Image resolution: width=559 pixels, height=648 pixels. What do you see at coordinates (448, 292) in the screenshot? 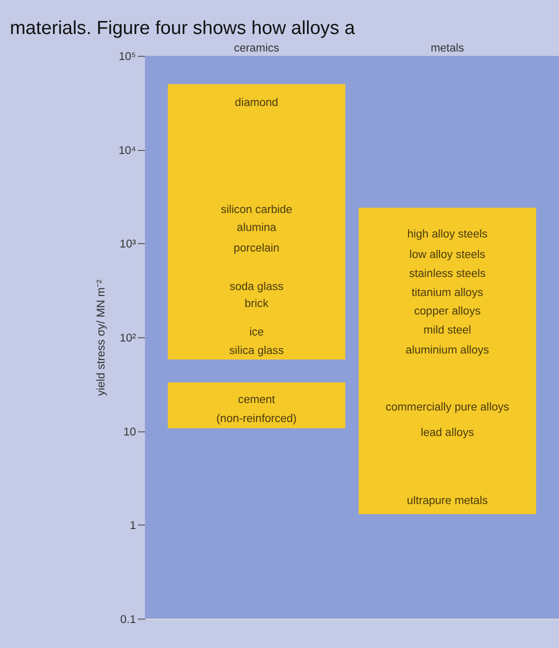
I see `annotation: titanium alloys` at bounding box center [448, 292].